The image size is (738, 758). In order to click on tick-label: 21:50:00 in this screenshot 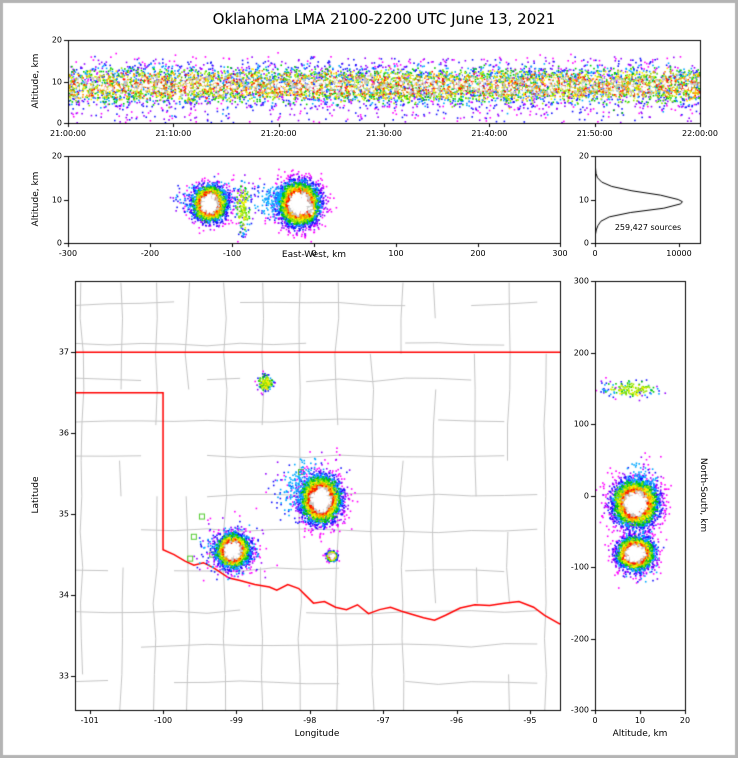, I will do `click(594, 133)`.